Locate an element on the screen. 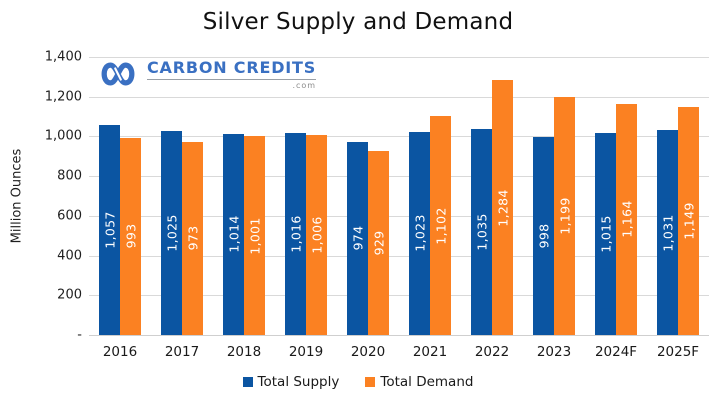 This screenshot has width=716, height=405. bar-total-supply: 1,031 is located at coordinates (667, 232).